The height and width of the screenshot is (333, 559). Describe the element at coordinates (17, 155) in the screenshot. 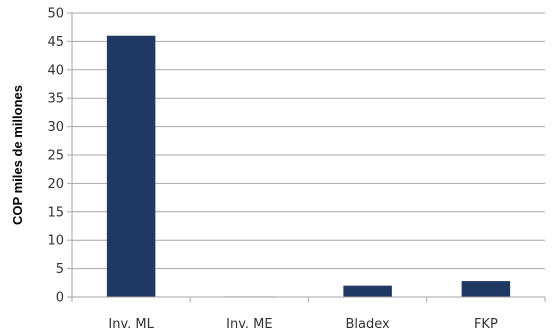

I see `y-axis-label: COP miles de millones` at that location.